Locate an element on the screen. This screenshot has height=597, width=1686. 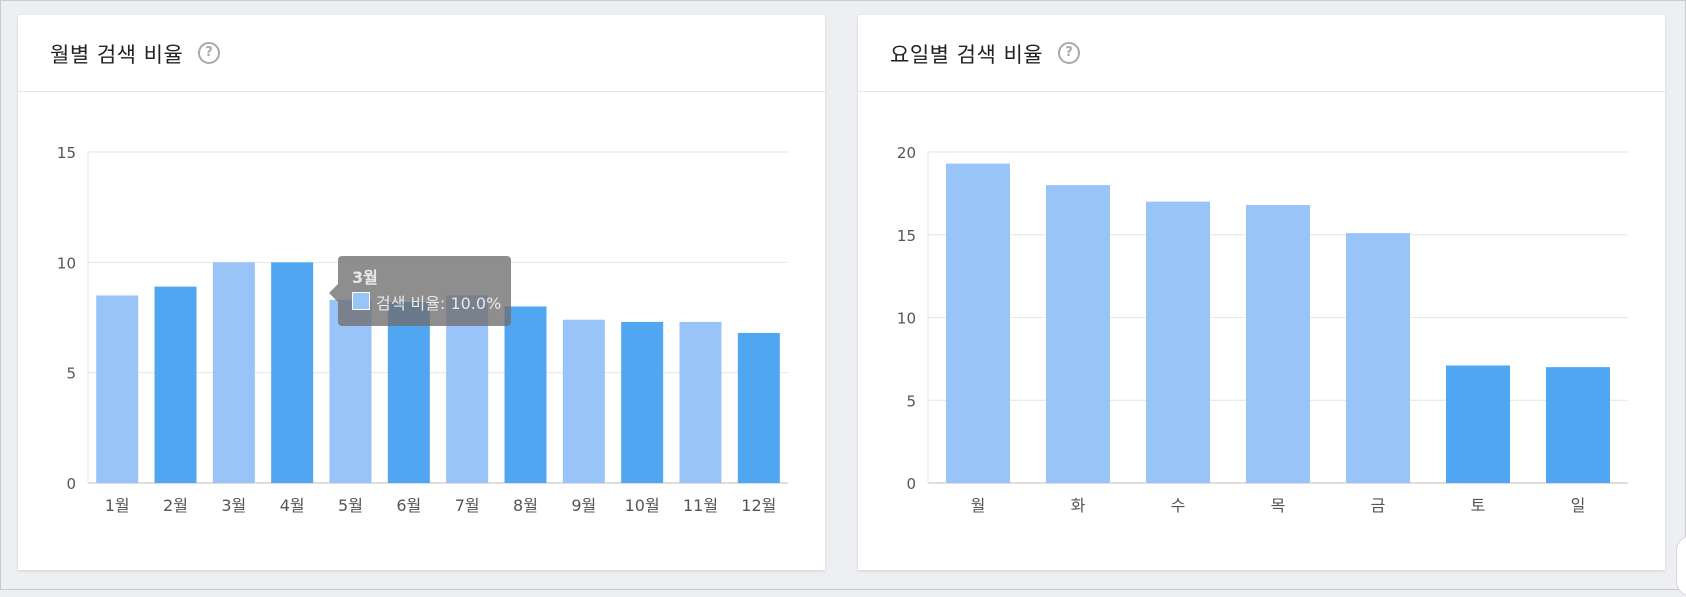
x-tick-label: 1월 is located at coordinates (117, 505).